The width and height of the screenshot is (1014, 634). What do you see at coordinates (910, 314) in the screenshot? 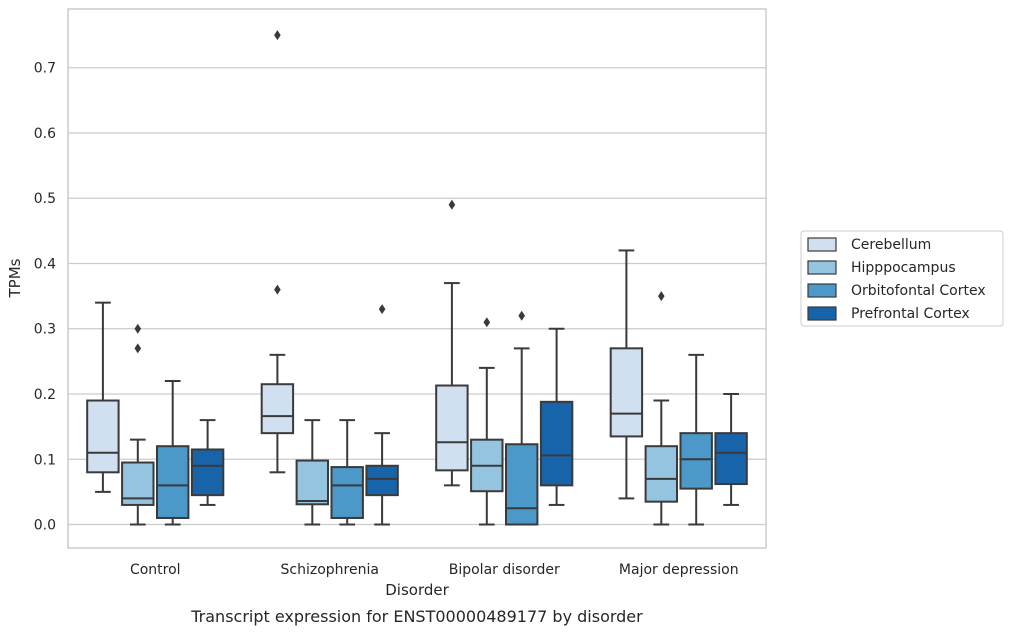
I see `legend-label: Prefrontal Cortex` at bounding box center [910, 314].